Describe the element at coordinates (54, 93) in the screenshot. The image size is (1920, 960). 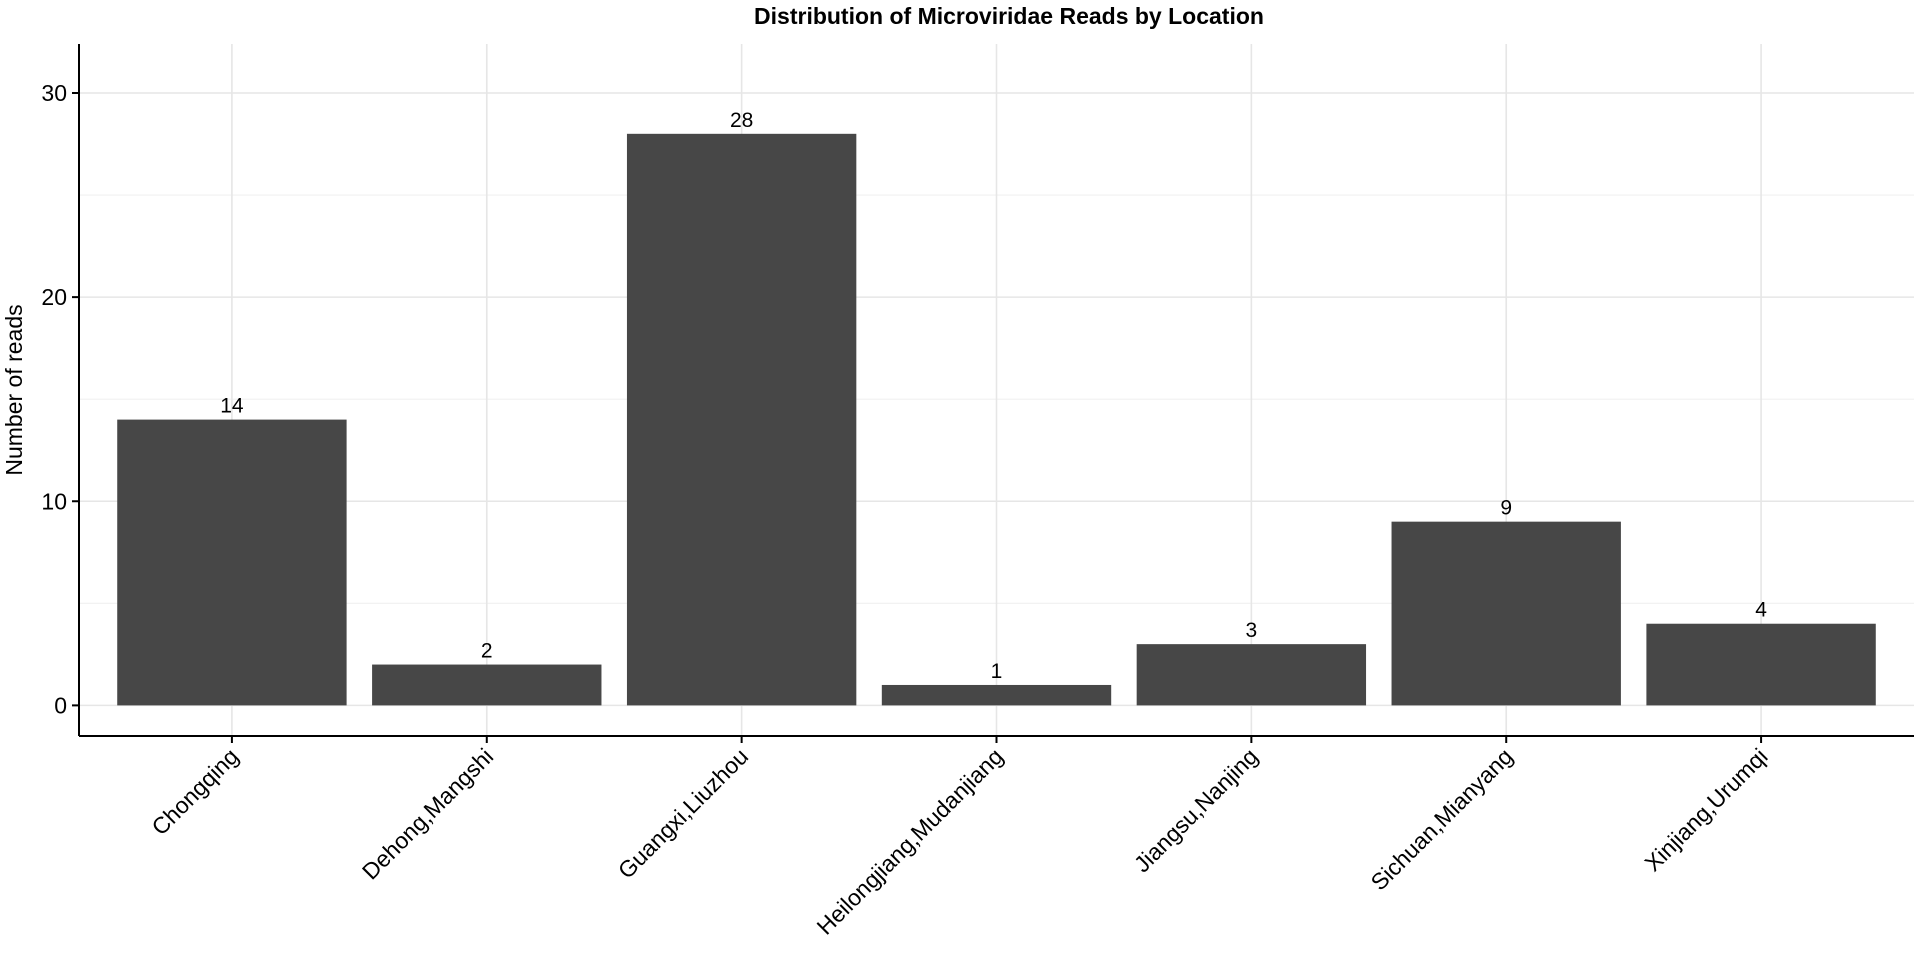
I see `y-tick-label: 30` at that location.